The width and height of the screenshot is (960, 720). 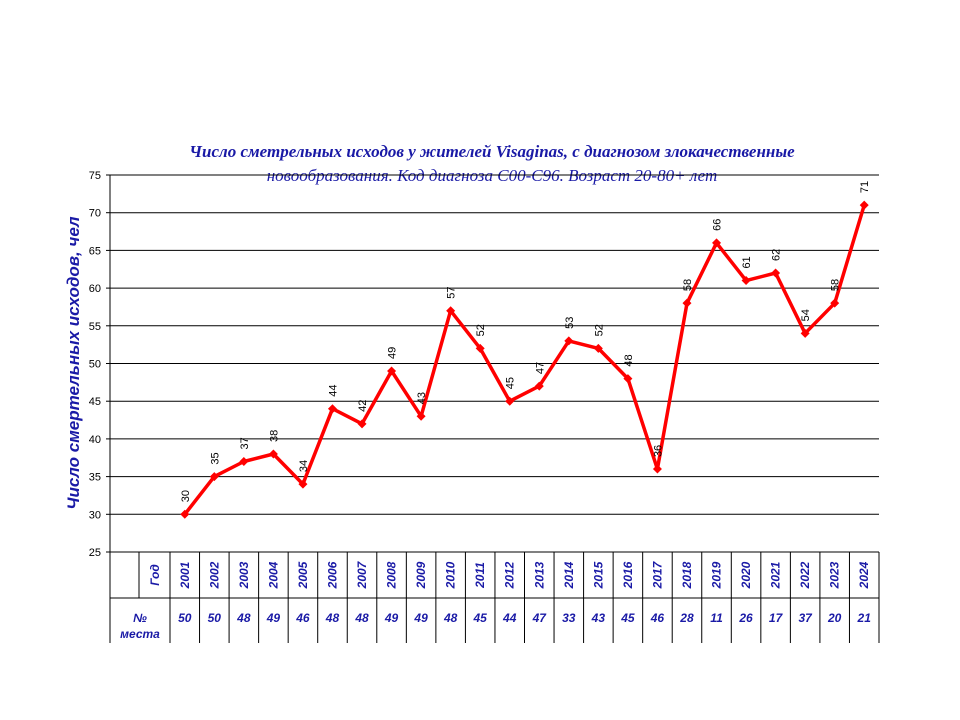 What do you see at coordinates (185, 575) in the screenshot?
I see `x-tick-label: 2001` at bounding box center [185, 575].